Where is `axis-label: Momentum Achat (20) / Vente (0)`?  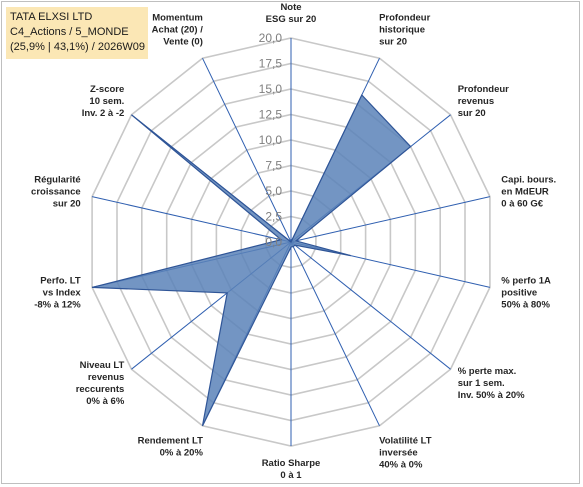 axis-label: Momentum Achat (20) / Vente (0) is located at coordinates (178, 29).